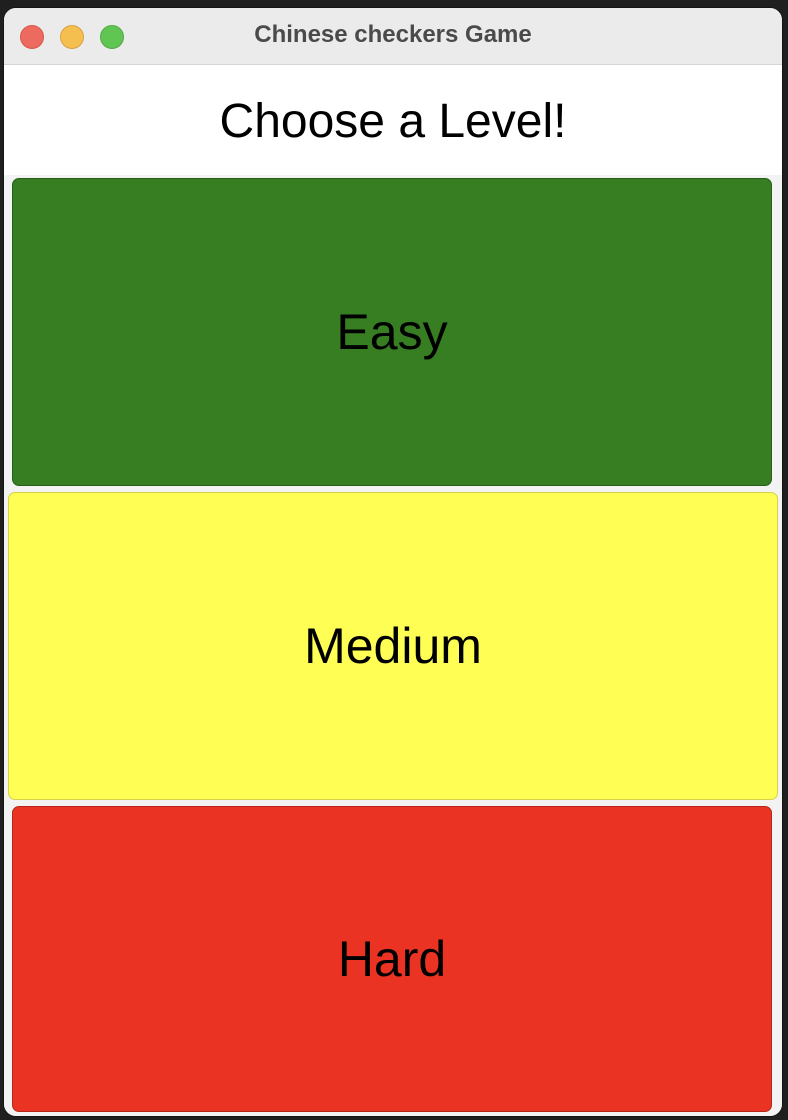  I want to click on medium-level-label: Medium, so click(393, 646).